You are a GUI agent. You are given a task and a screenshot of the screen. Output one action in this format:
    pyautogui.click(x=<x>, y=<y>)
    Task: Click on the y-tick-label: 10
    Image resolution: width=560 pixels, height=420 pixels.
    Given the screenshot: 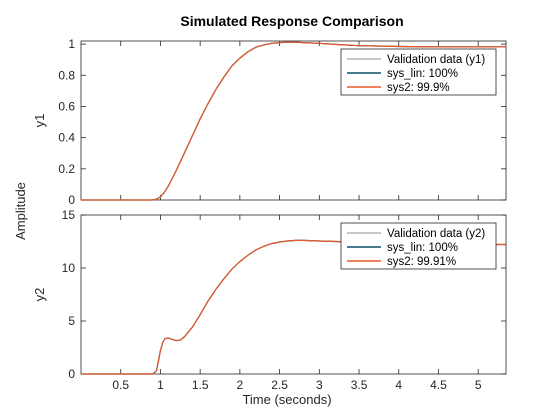 What is the action you would take?
    pyautogui.click(x=69, y=268)
    